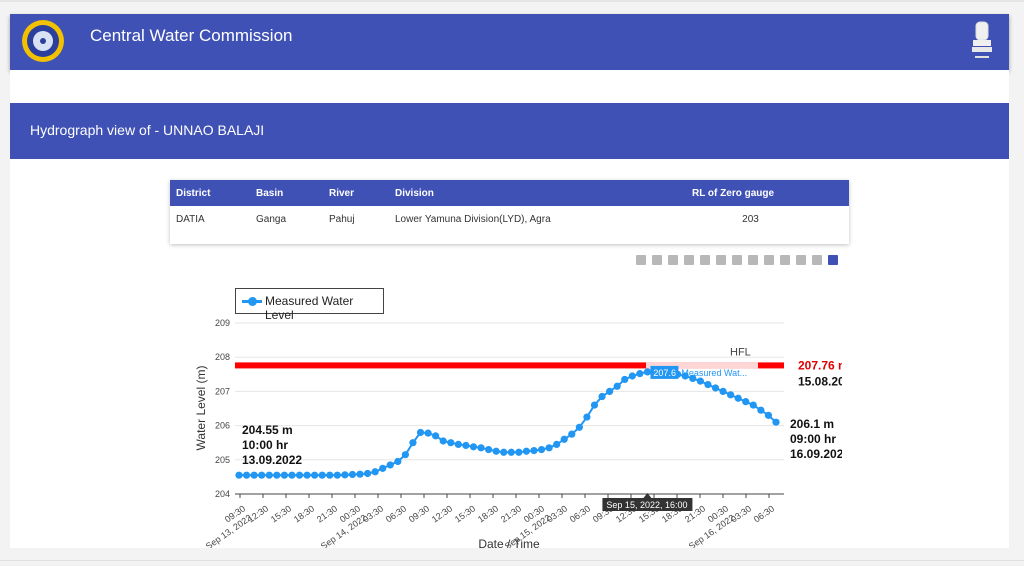  What do you see at coordinates (222, 391) in the screenshot?
I see `y-tick-label: 207` at bounding box center [222, 391].